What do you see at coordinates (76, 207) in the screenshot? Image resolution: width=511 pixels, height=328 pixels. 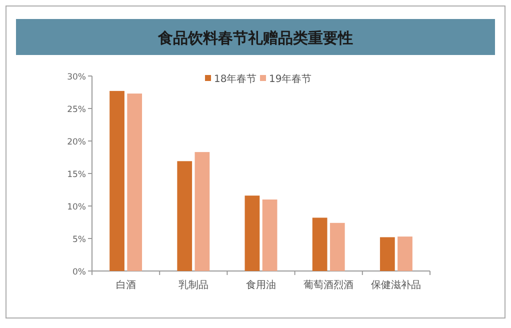 I see `y-tick-label: 10%` at bounding box center [76, 207].